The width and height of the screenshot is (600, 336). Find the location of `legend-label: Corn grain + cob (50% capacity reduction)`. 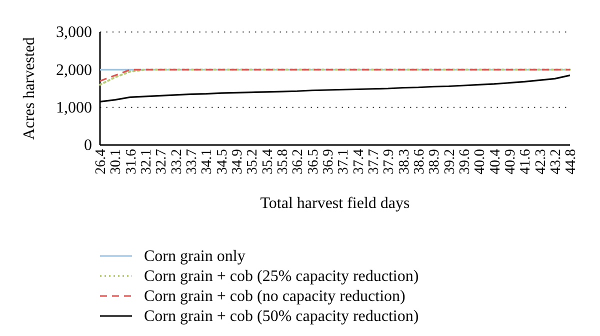

legend-label: Corn grain + cob (50% capacity reduction) is located at coordinates (281, 316).